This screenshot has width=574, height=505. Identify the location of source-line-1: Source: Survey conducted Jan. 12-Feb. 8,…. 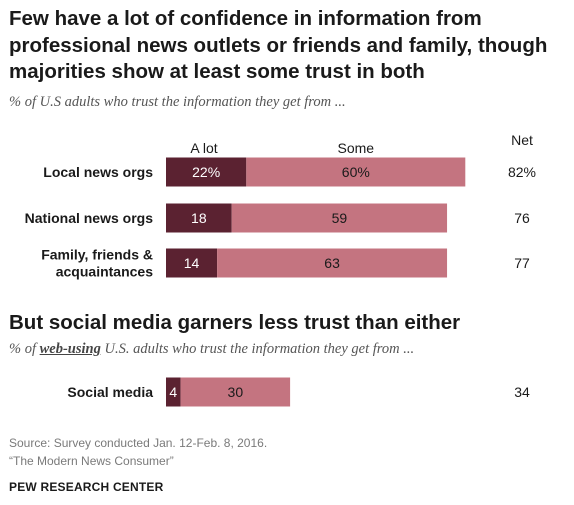
(138, 443).